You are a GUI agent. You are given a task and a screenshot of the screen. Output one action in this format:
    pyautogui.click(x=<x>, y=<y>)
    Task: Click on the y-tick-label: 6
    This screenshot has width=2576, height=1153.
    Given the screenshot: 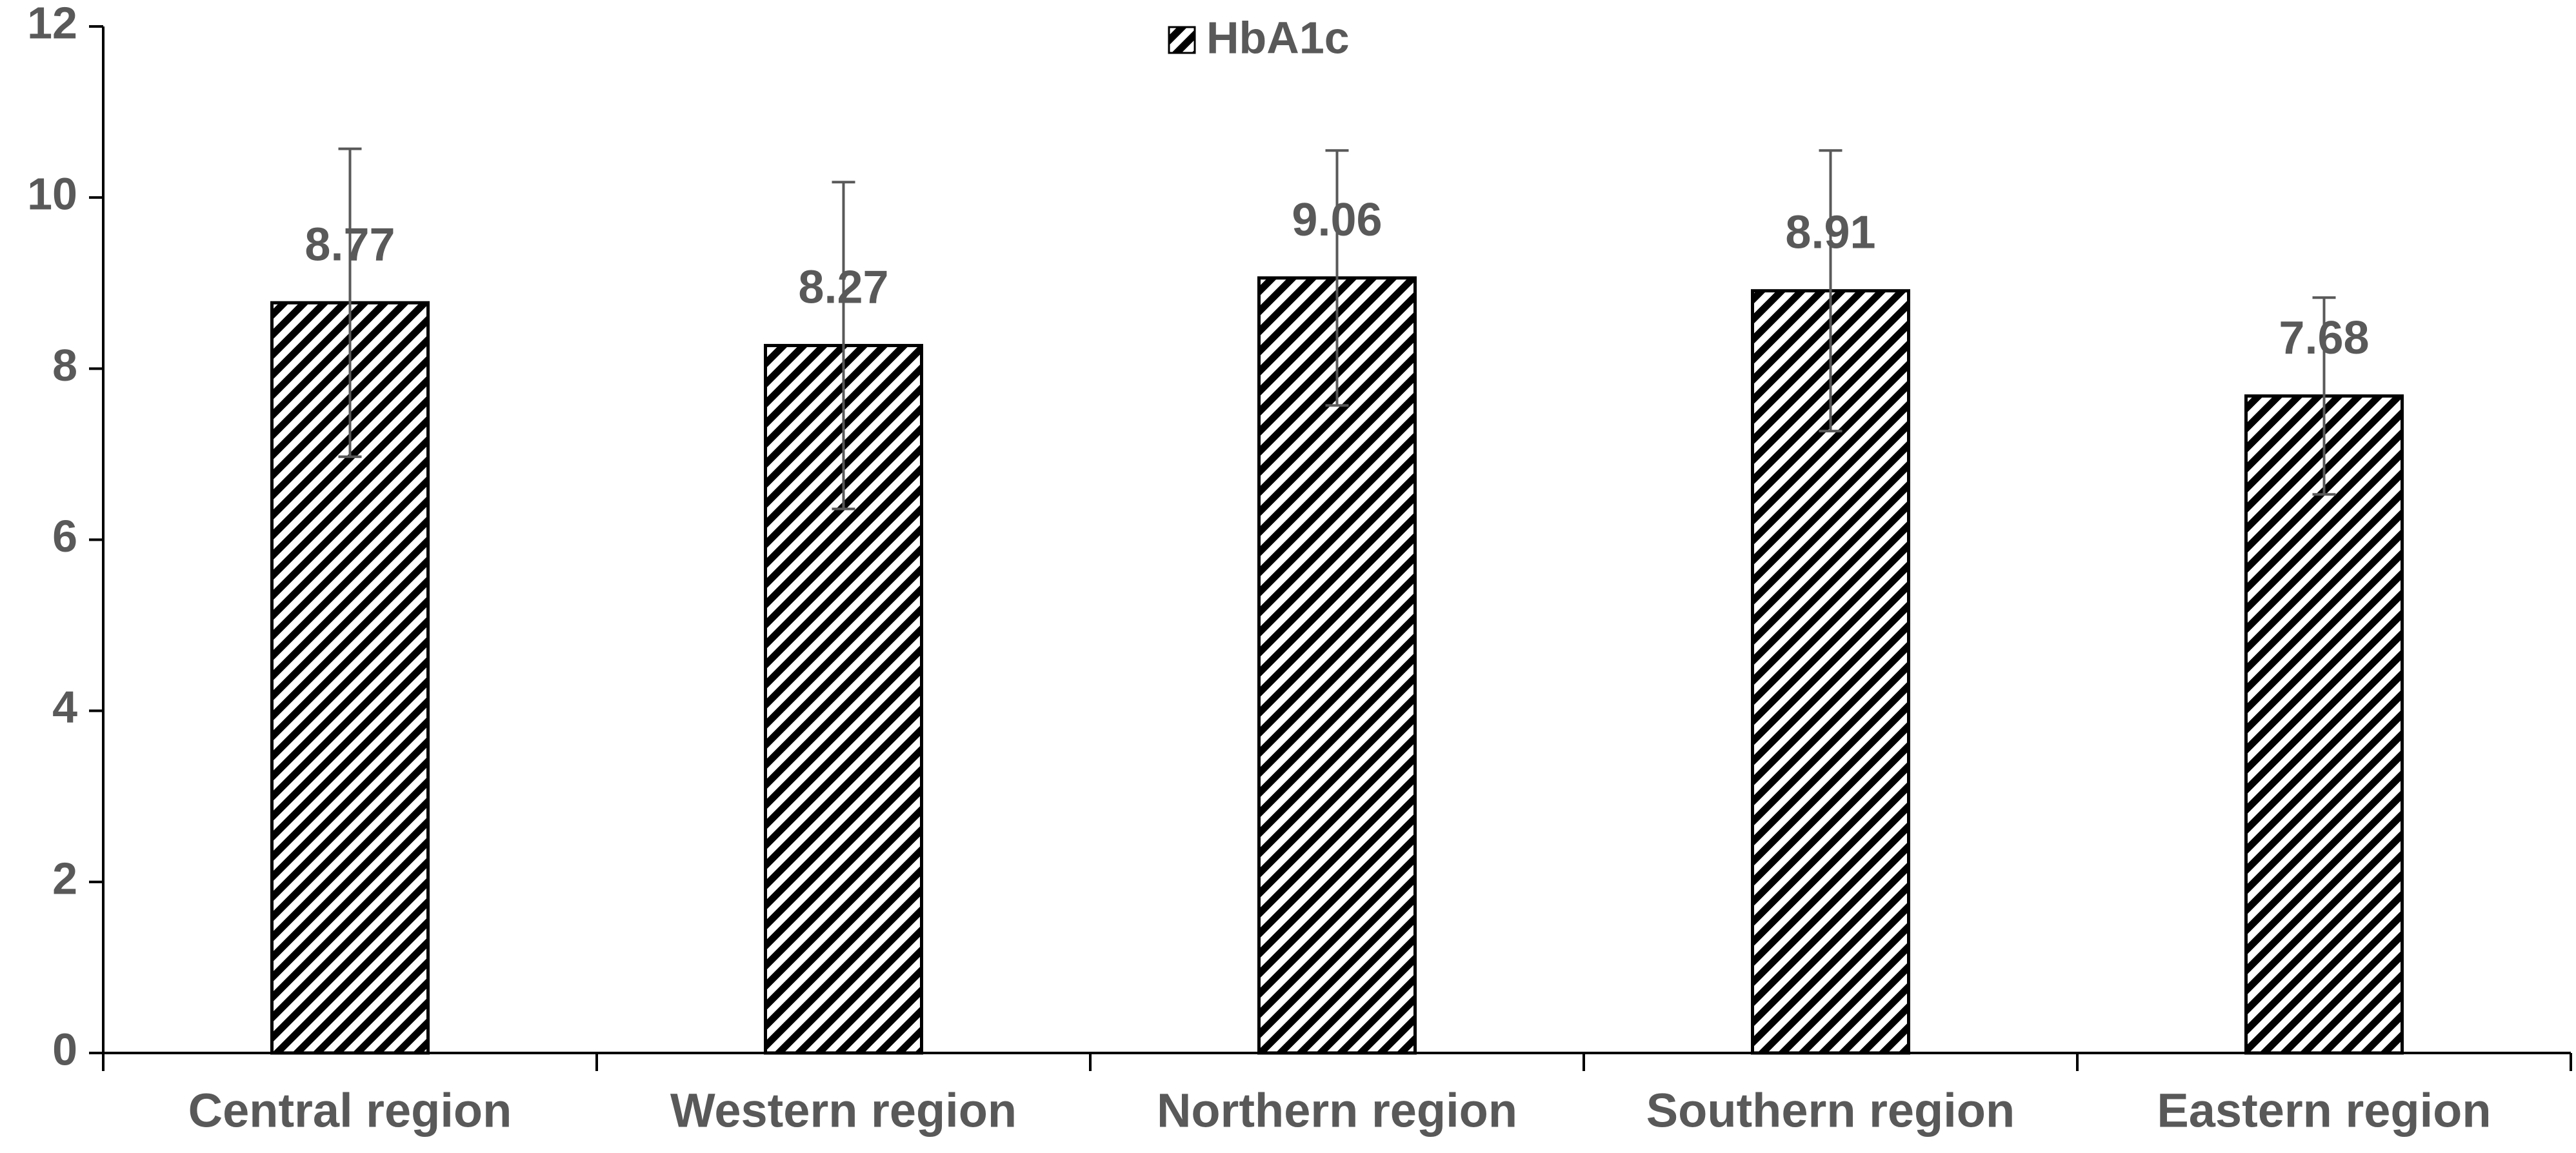 What is the action you would take?
    pyautogui.click(x=64, y=536)
    